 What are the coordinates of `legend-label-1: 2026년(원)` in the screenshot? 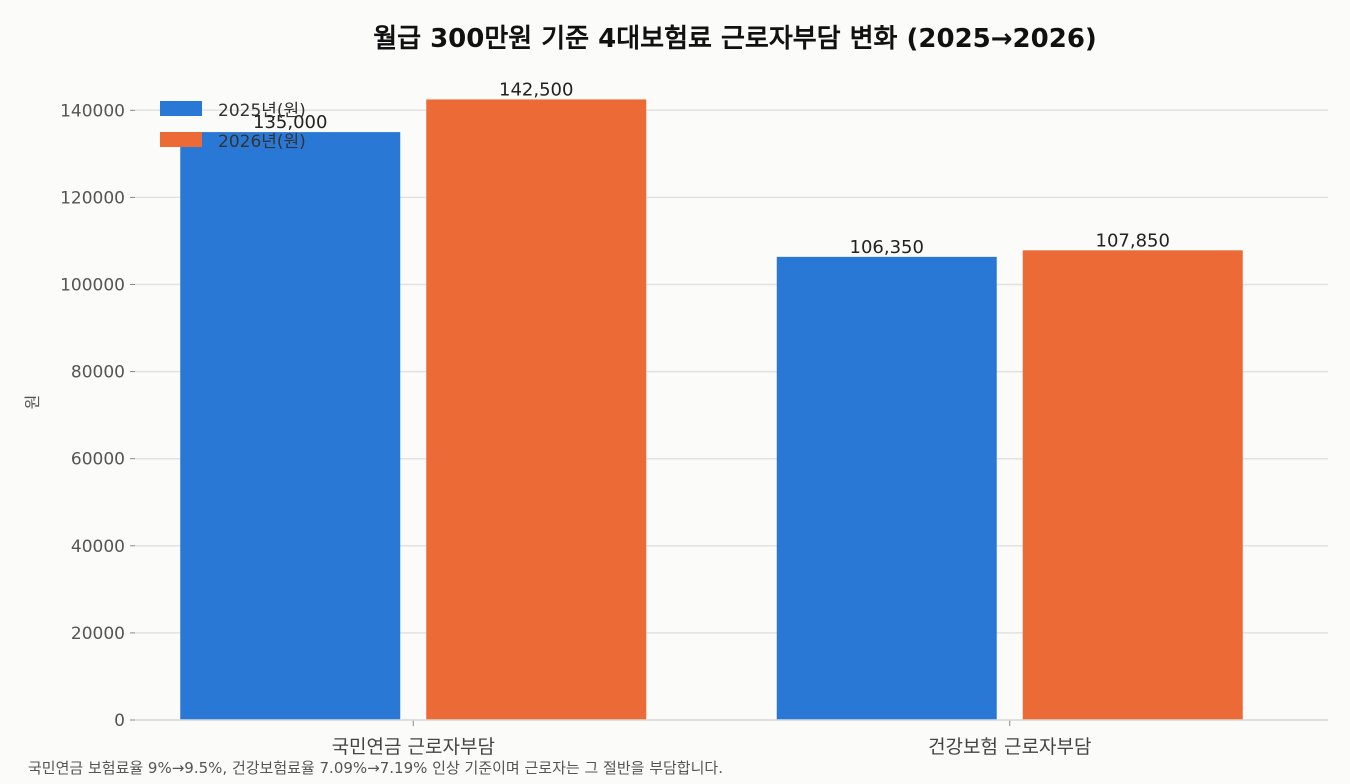 It's located at (262, 142).